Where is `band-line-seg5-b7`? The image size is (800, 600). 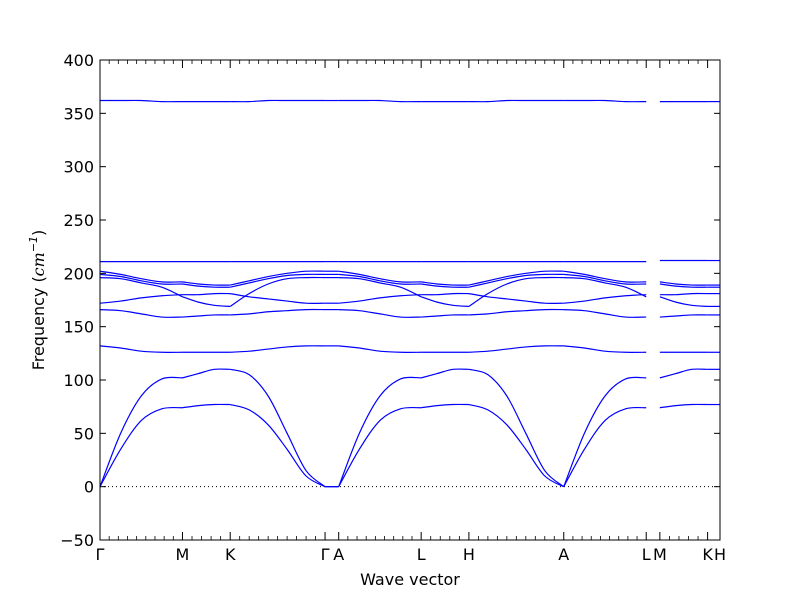
band-line-seg5-b7 is located at coordinates (445, 283).